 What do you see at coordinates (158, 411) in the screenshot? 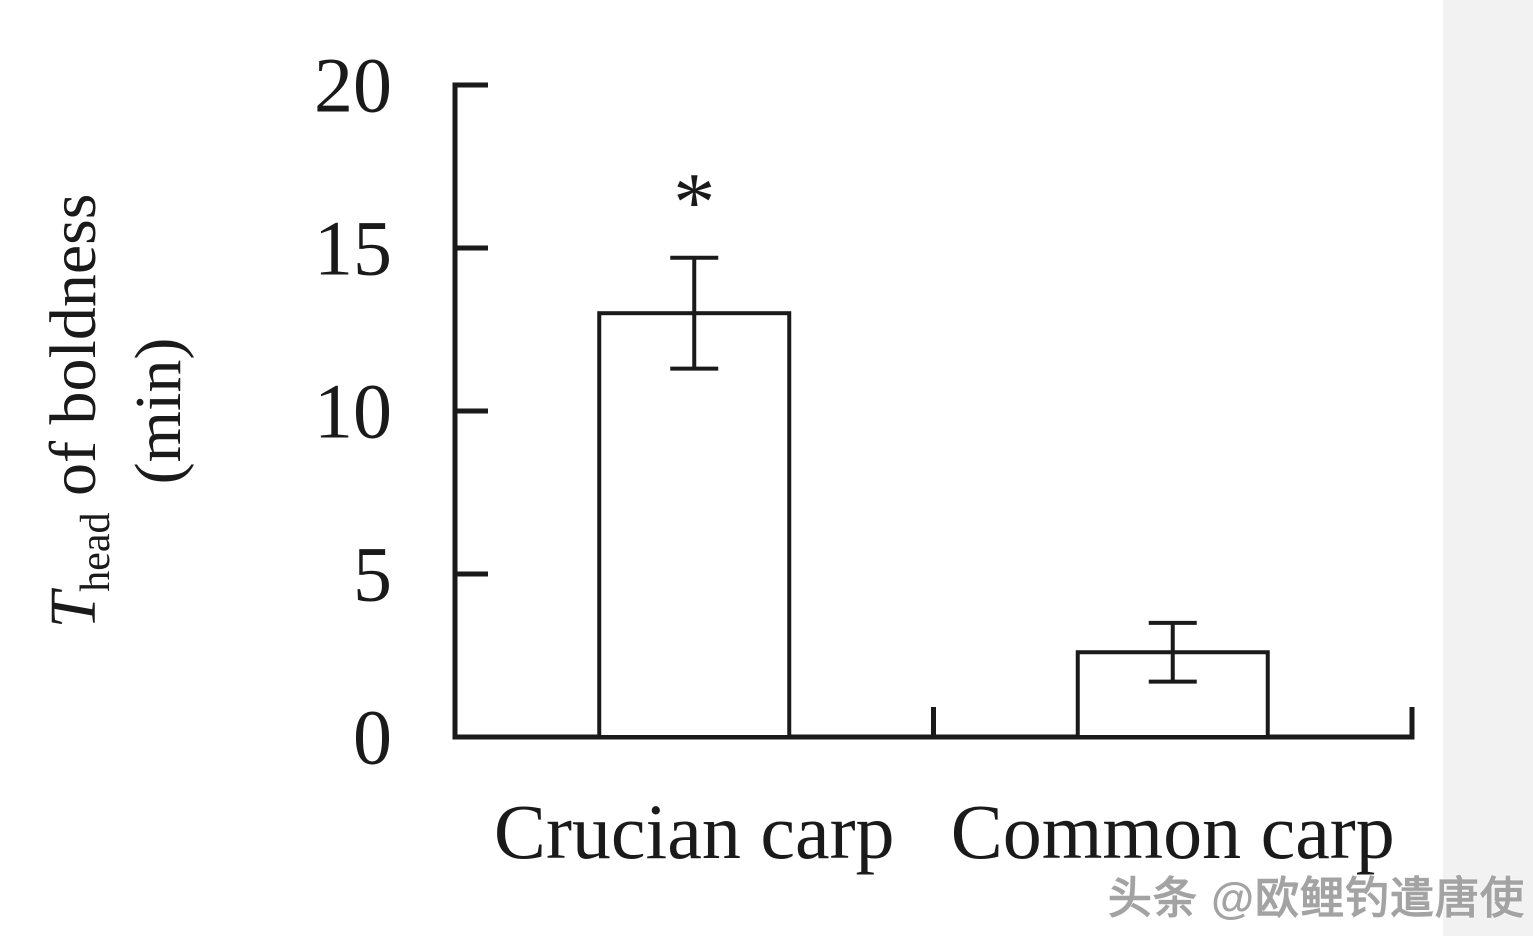
I see `y-title-line2: (min)` at bounding box center [158, 411].